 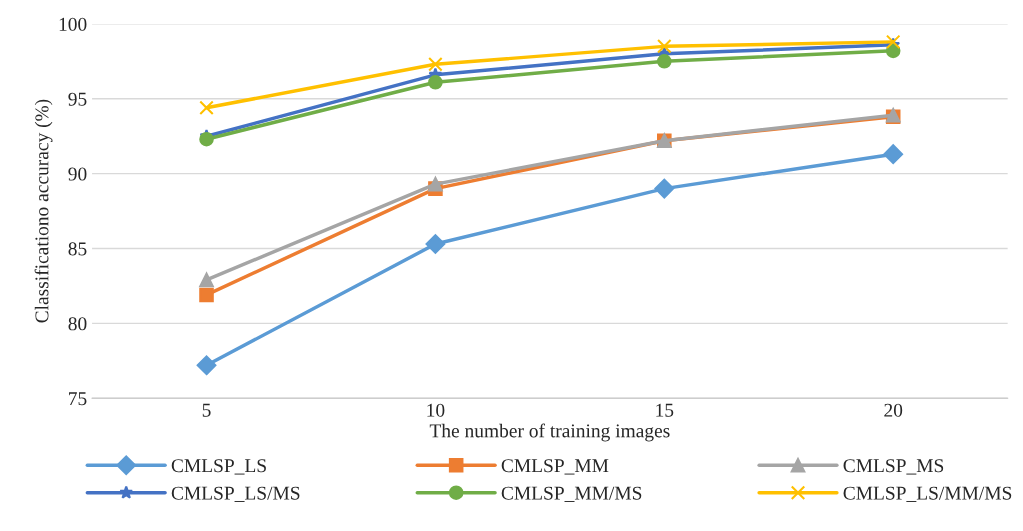 What do you see at coordinates (206, 410) in the screenshot?
I see `x-tick-label: 5` at bounding box center [206, 410].